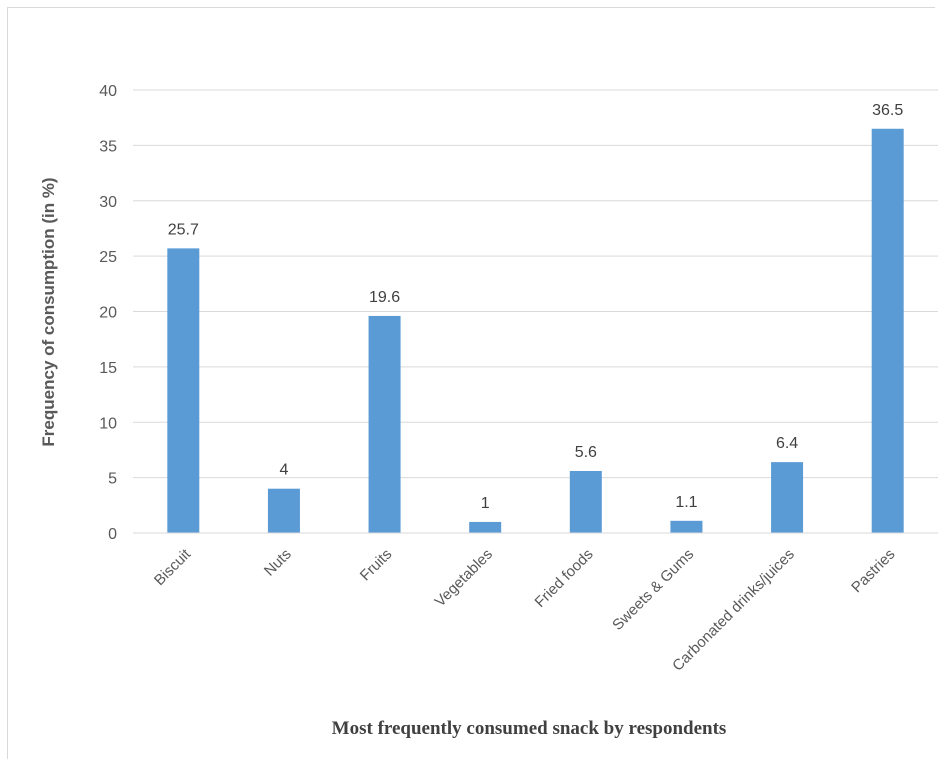 The width and height of the screenshot is (939, 763). I want to click on y-tick-label: 15, so click(108, 368).